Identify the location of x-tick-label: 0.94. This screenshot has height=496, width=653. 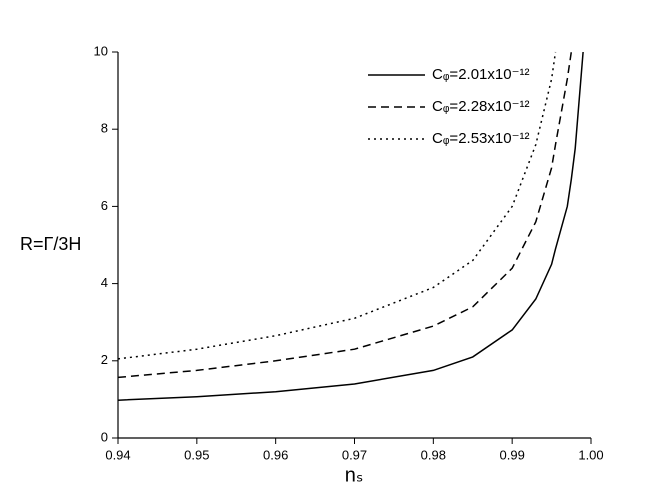
(117, 454).